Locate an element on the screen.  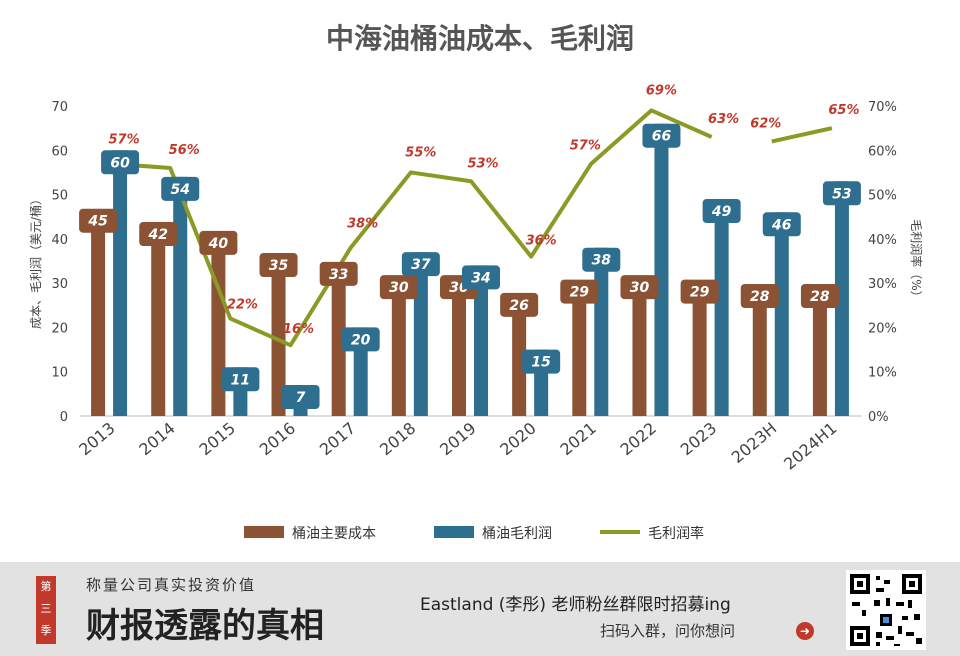
arrow-right-icon: ➜ is located at coordinates (805, 631).